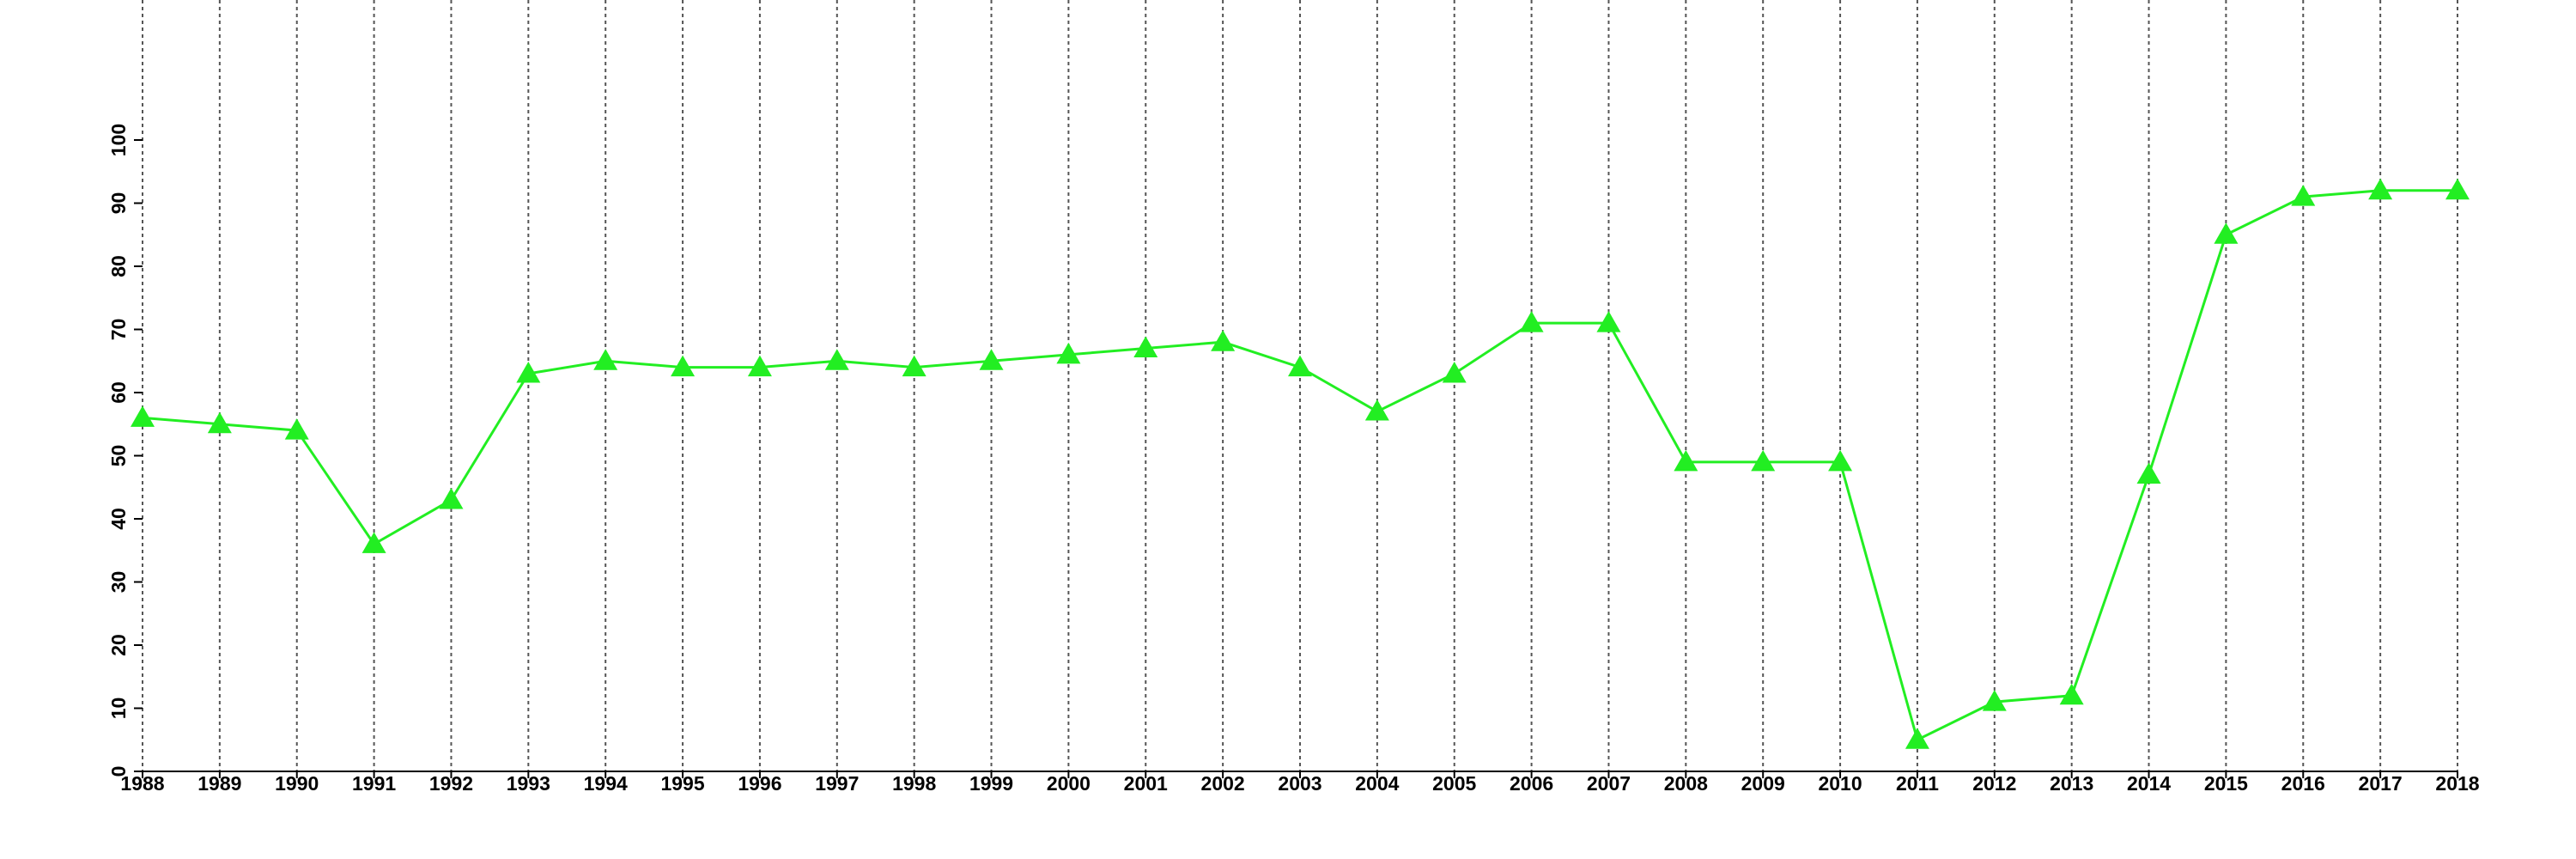 The image size is (2576, 859). I want to click on x-tick-label: 2009, so click(1763, 783).